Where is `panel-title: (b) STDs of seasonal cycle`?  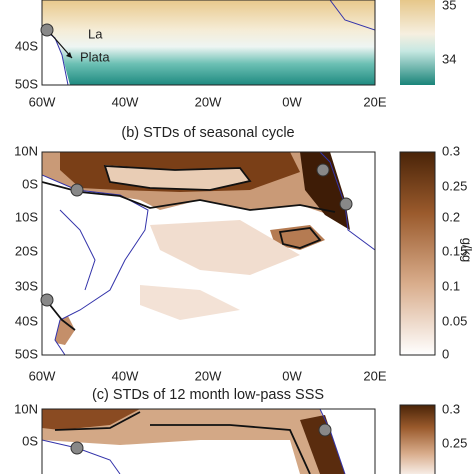
panel-title: (b) STDs of seasonal cycle is located at coordinates (207, 133).